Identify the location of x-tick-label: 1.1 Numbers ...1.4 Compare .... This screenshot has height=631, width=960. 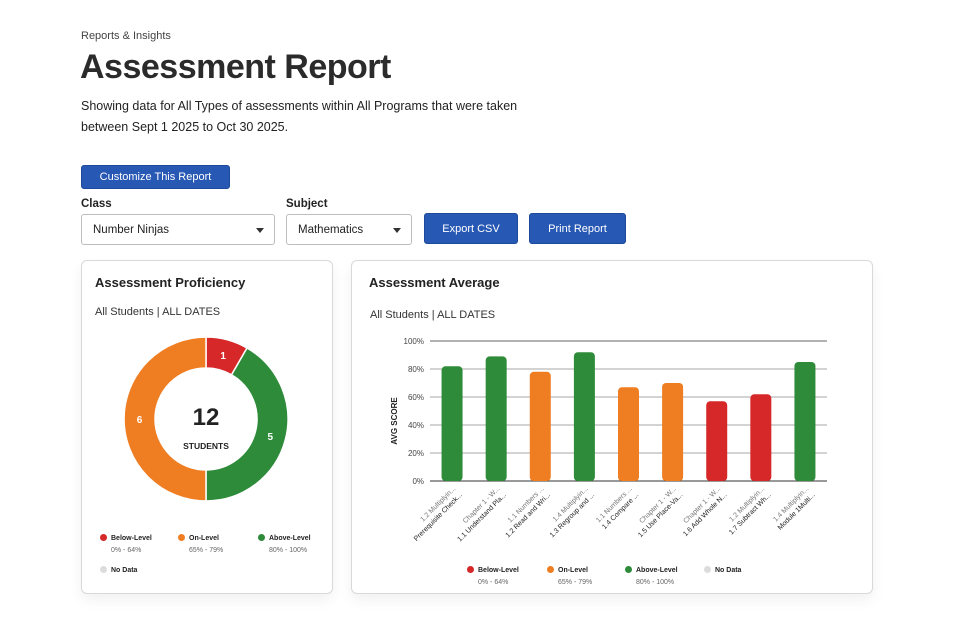
(617, 507).